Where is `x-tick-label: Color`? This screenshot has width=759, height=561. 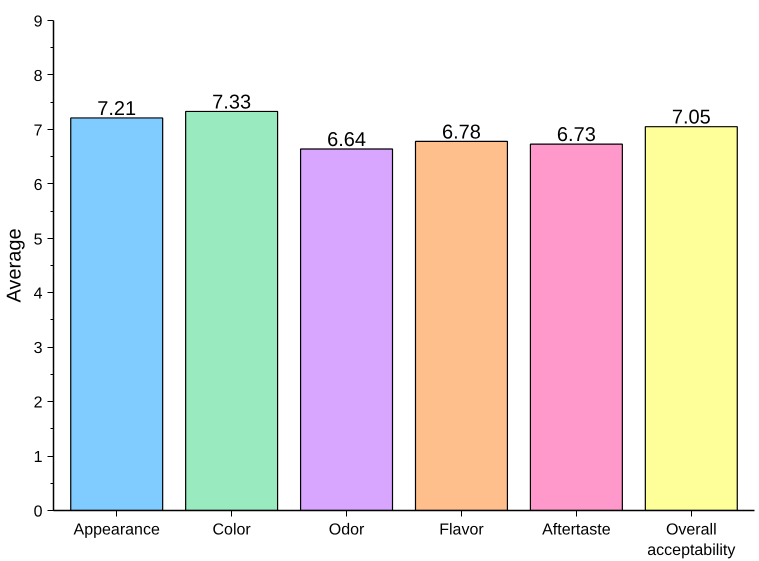 x-tick-label: Color is located at coordinates (232, 530).